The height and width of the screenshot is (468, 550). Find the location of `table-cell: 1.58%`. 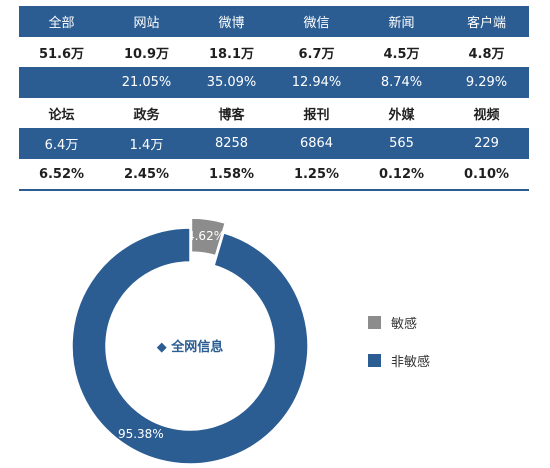

table-cell: 1.58% is located at coordinates (231, 174).